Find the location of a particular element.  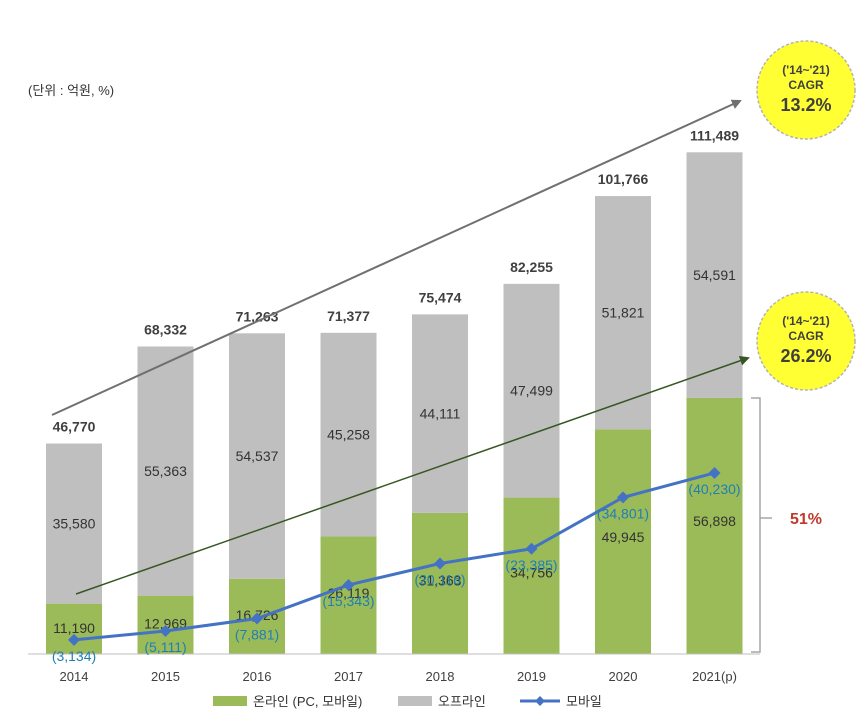

label-online-2021(p): 56,898 is located at coordinates (714, 521).